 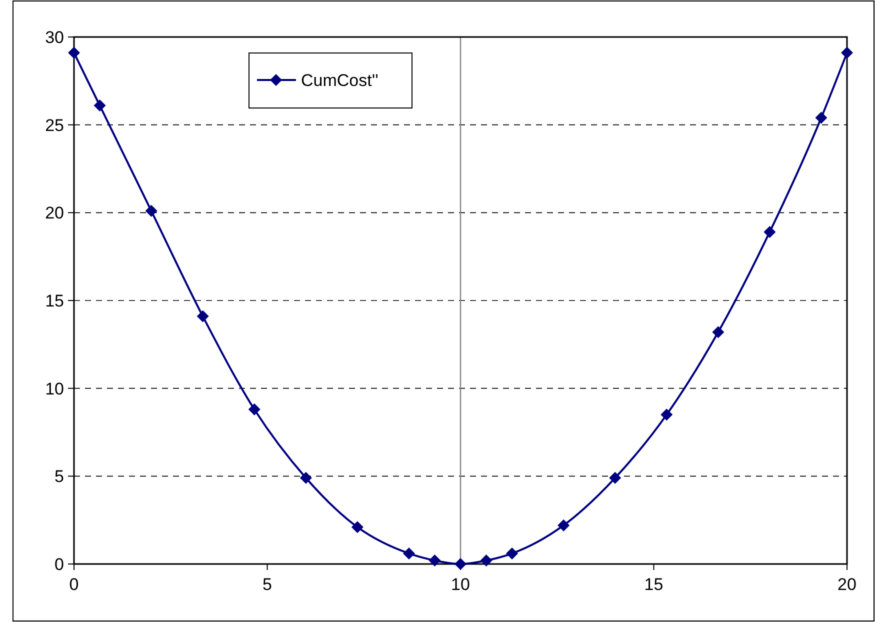 I want to click on x-tick-label: 10, so click(x=460, y=584).